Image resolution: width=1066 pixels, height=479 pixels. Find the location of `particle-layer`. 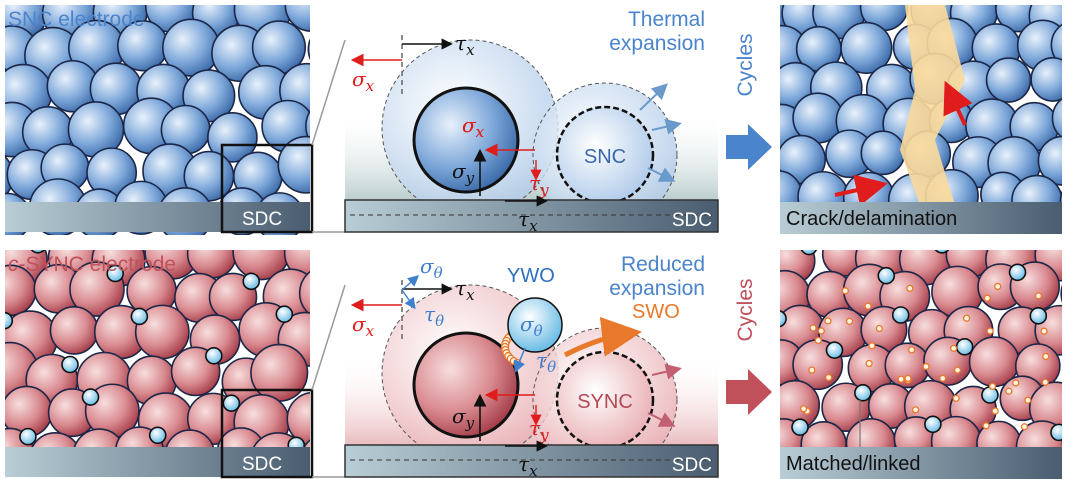

particle-layer is located at coordinates (921, 116).